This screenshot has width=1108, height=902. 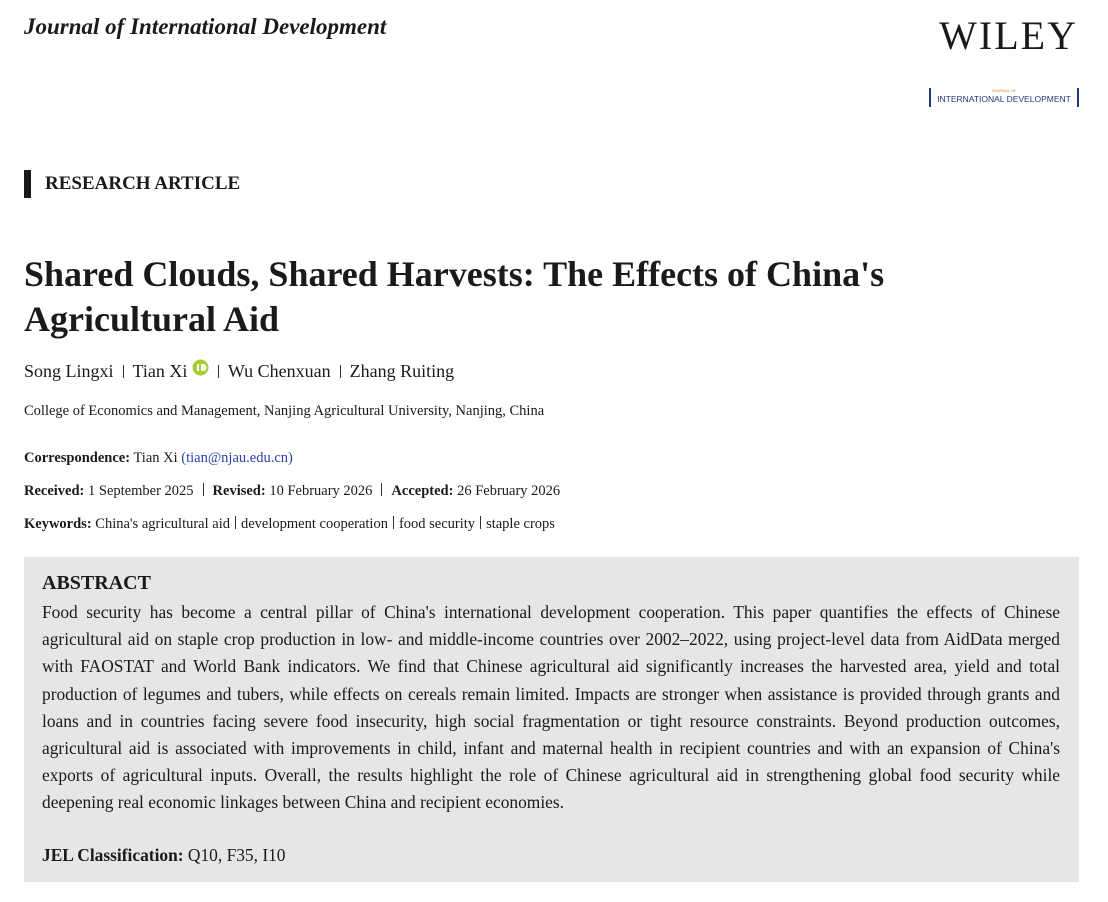 What do you see at coordinates (239, 491) in the screenshot?
I see `date-label: Revised:` at bounding box center [239, 491].